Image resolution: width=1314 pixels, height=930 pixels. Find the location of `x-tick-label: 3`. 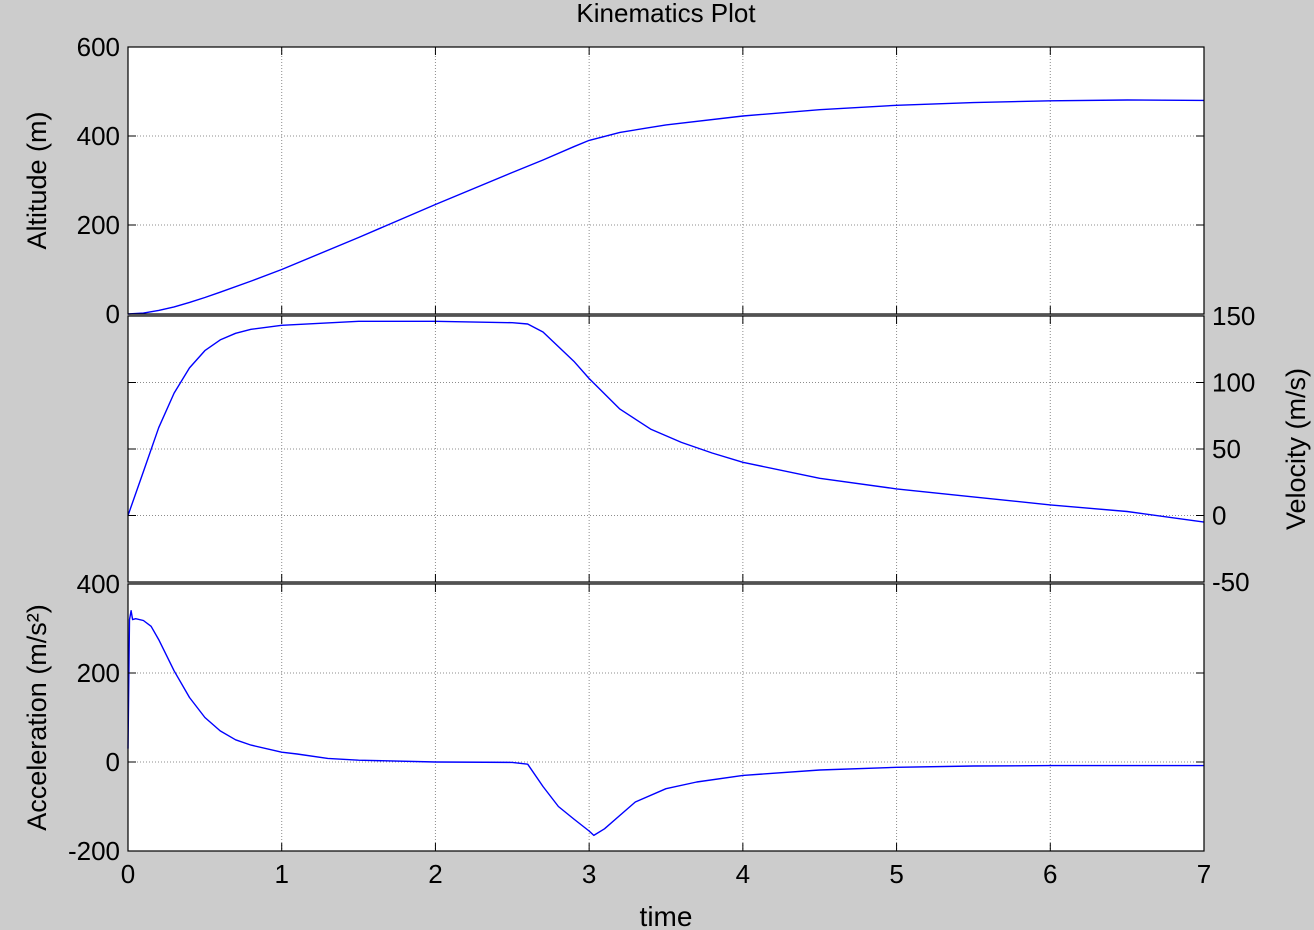

x-tick-label: 3 is located at coordinates (589, 874).